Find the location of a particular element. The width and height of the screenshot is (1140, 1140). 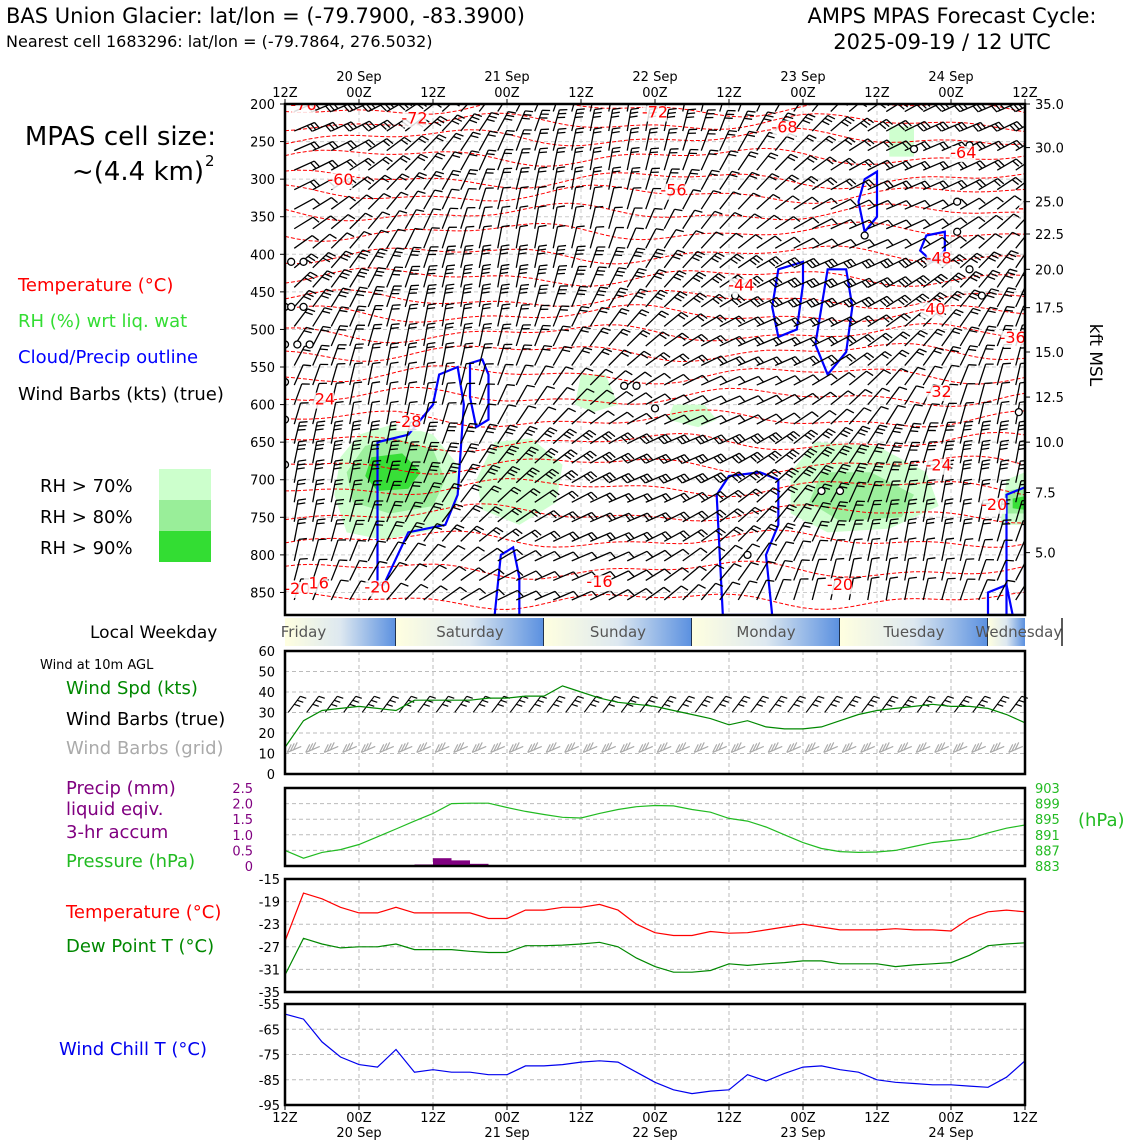

isotherm-line is located at coordinates (655, 600).